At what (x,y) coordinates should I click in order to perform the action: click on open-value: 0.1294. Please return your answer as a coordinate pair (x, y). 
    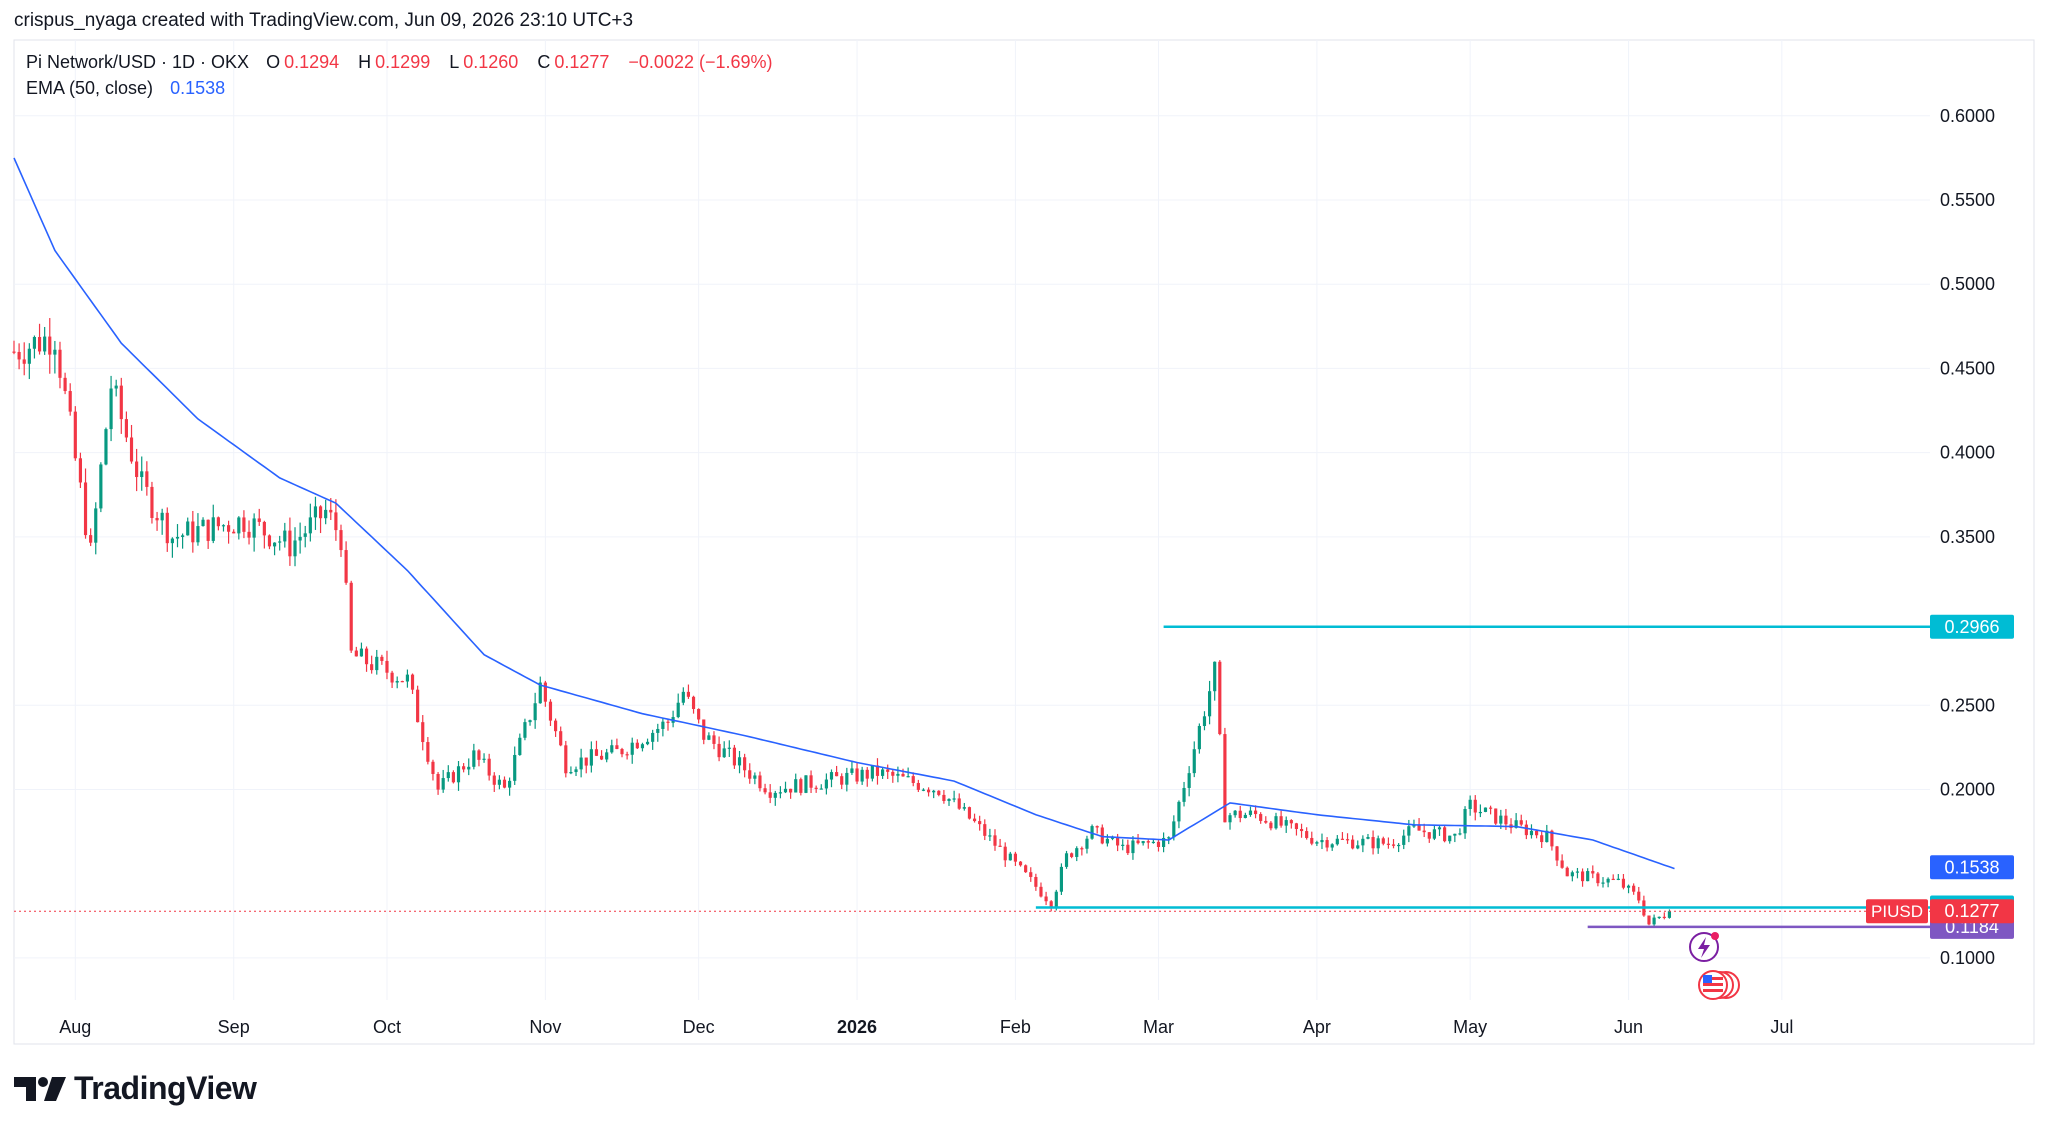
    Looking at the image, I should click on (312, 62).